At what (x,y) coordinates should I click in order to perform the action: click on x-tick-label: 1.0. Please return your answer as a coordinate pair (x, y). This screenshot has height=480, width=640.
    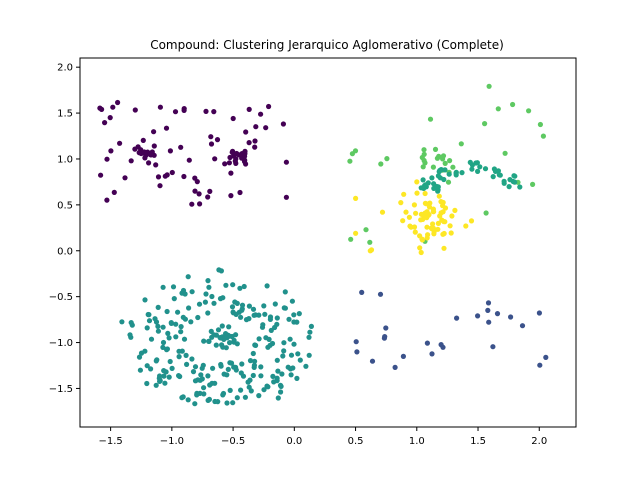
    Looking at the image, I should click on (417, 441).